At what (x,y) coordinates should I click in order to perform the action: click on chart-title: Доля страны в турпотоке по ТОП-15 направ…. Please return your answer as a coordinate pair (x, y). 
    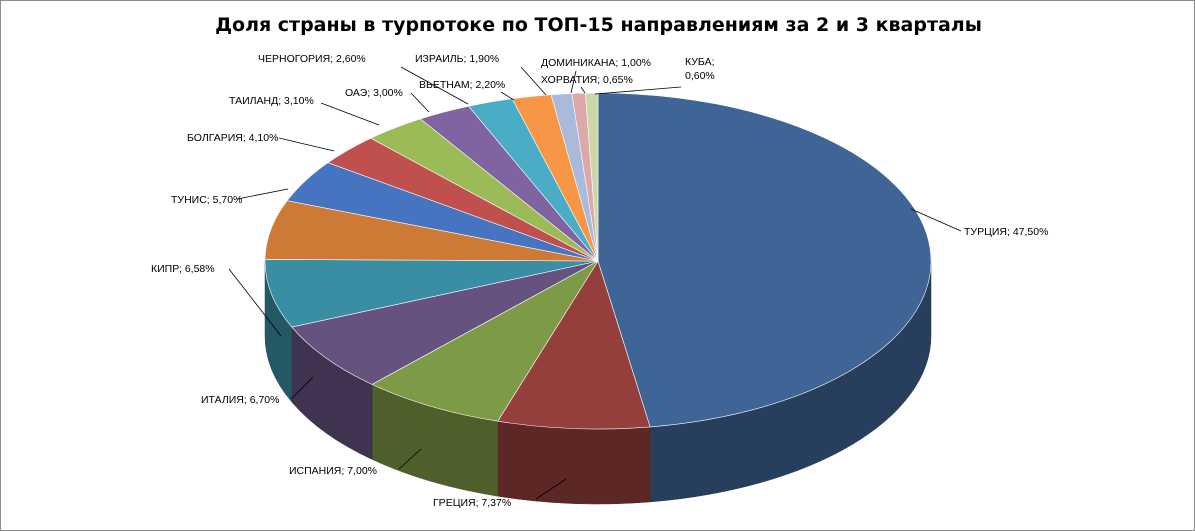
    Looking at the image, I should click on (598, 25).